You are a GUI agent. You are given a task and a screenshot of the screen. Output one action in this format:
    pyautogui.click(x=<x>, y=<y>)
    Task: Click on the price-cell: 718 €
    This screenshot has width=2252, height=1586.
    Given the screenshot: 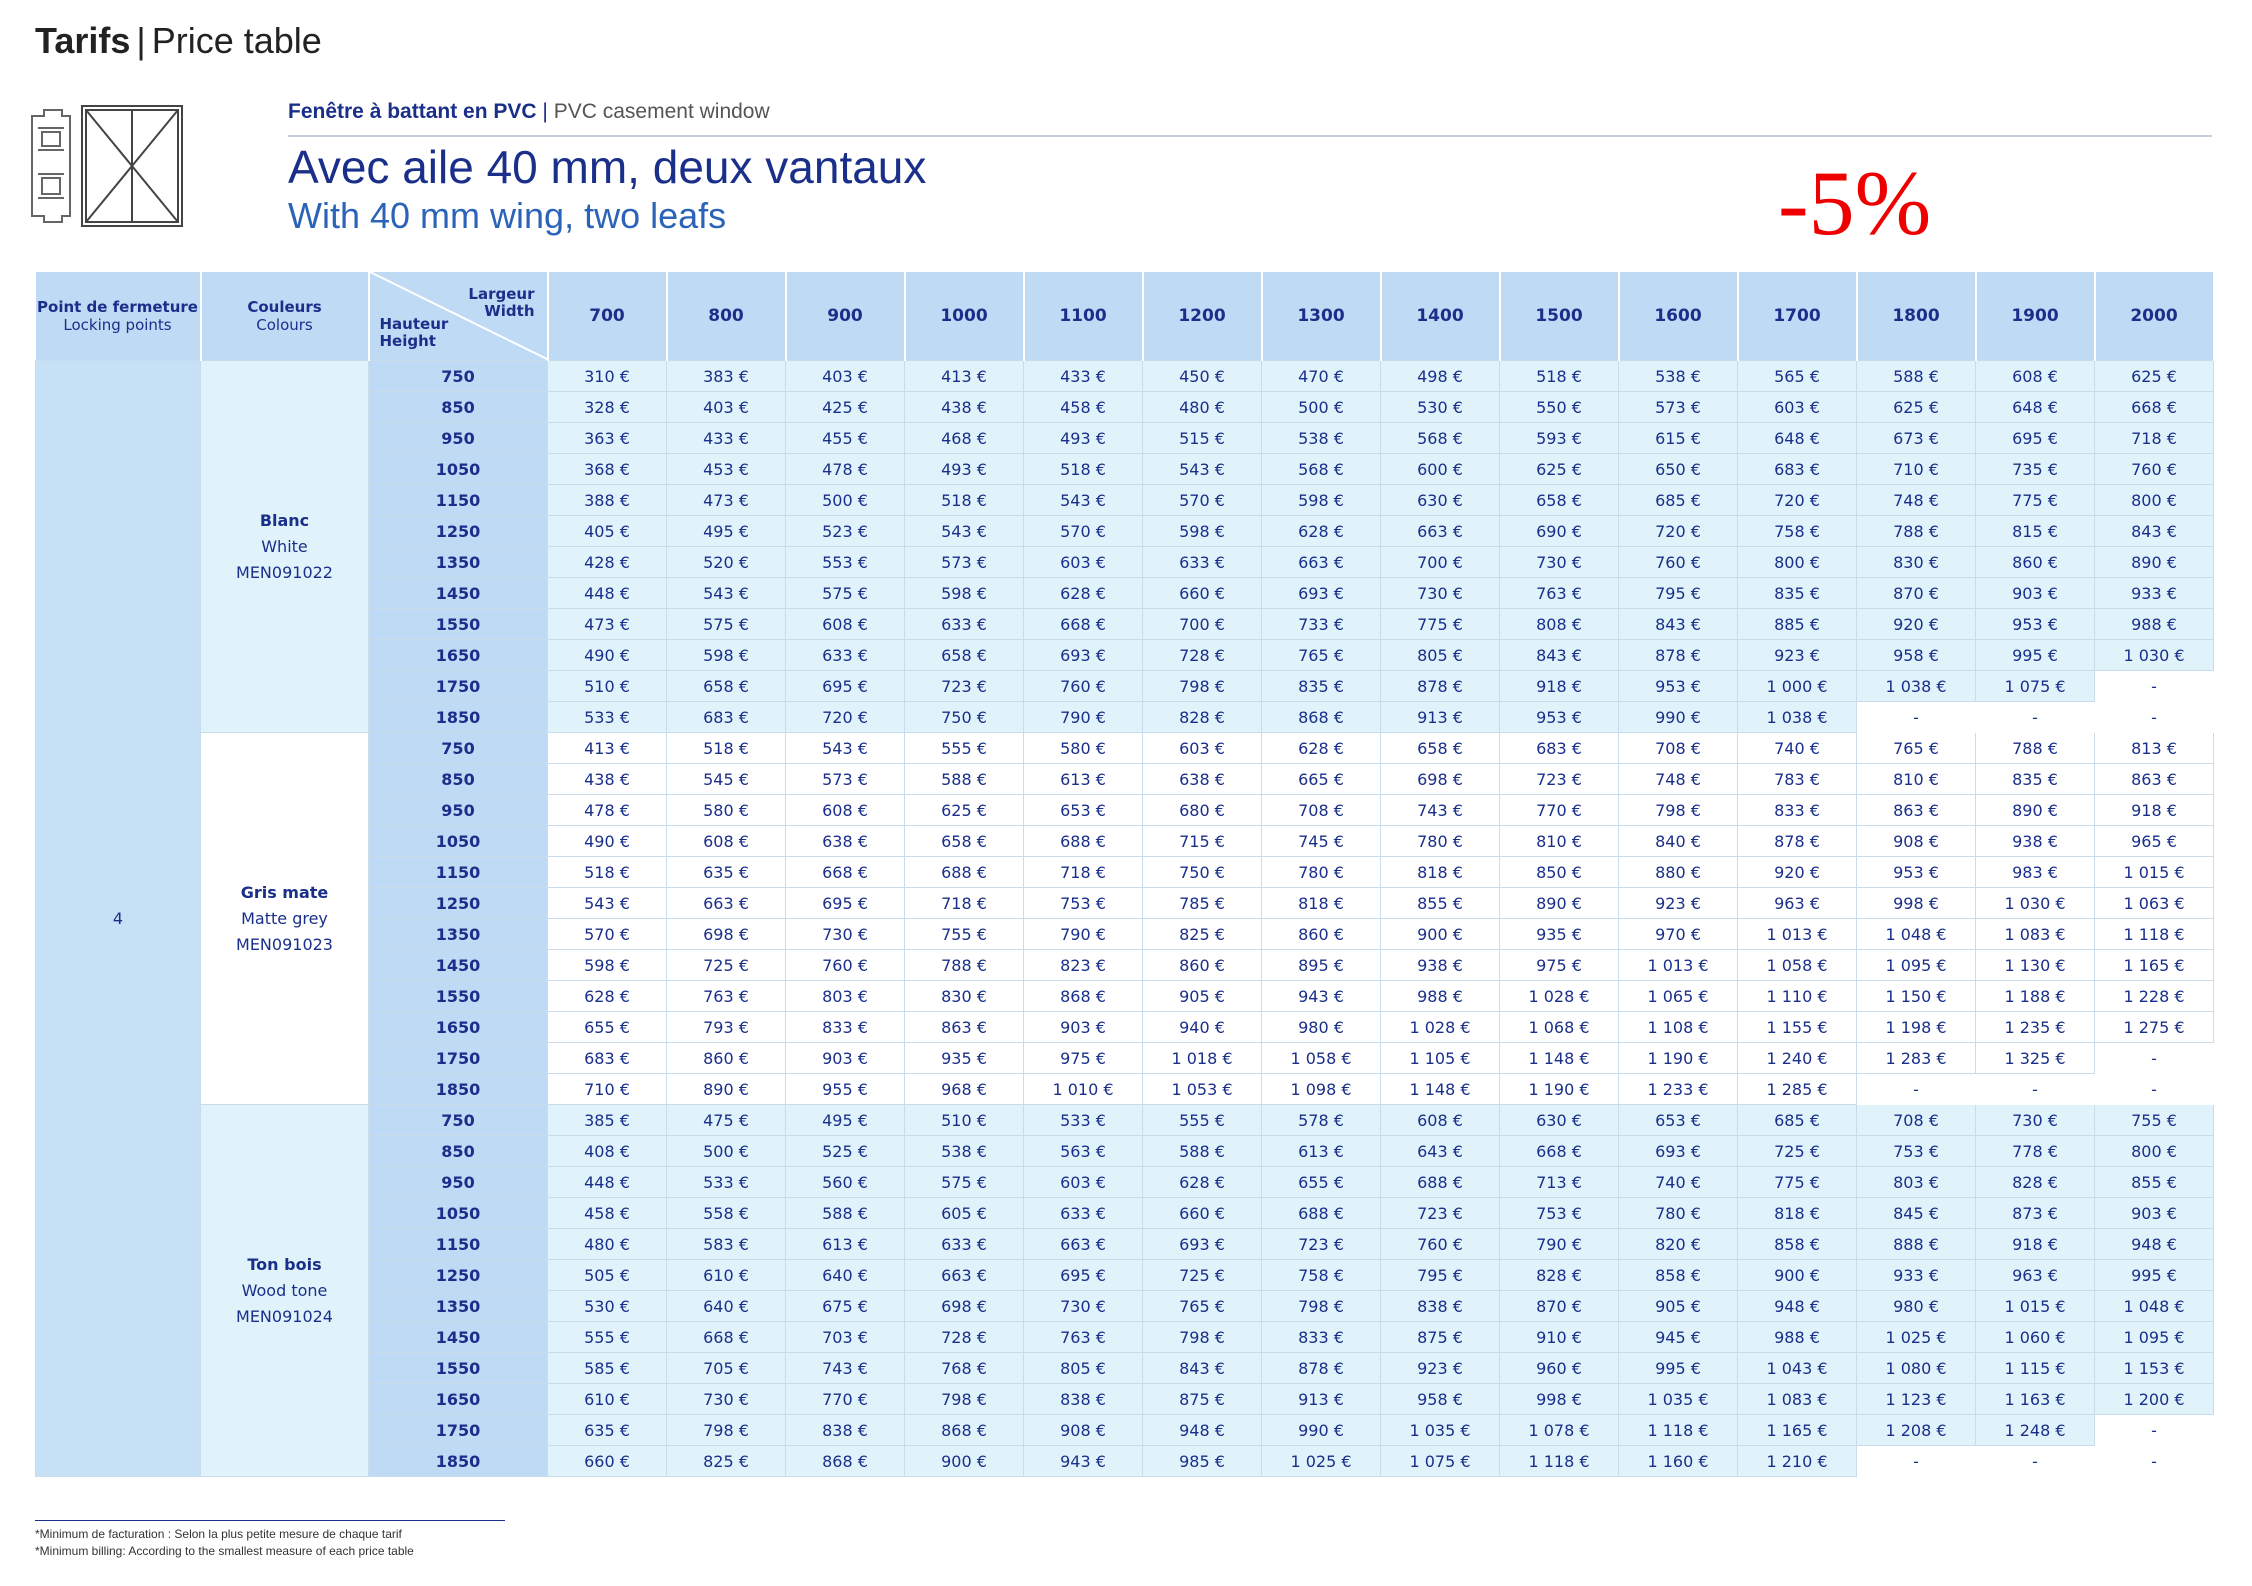 What is the action you would take?
    pyautogui.click(x=964, y=903)
    